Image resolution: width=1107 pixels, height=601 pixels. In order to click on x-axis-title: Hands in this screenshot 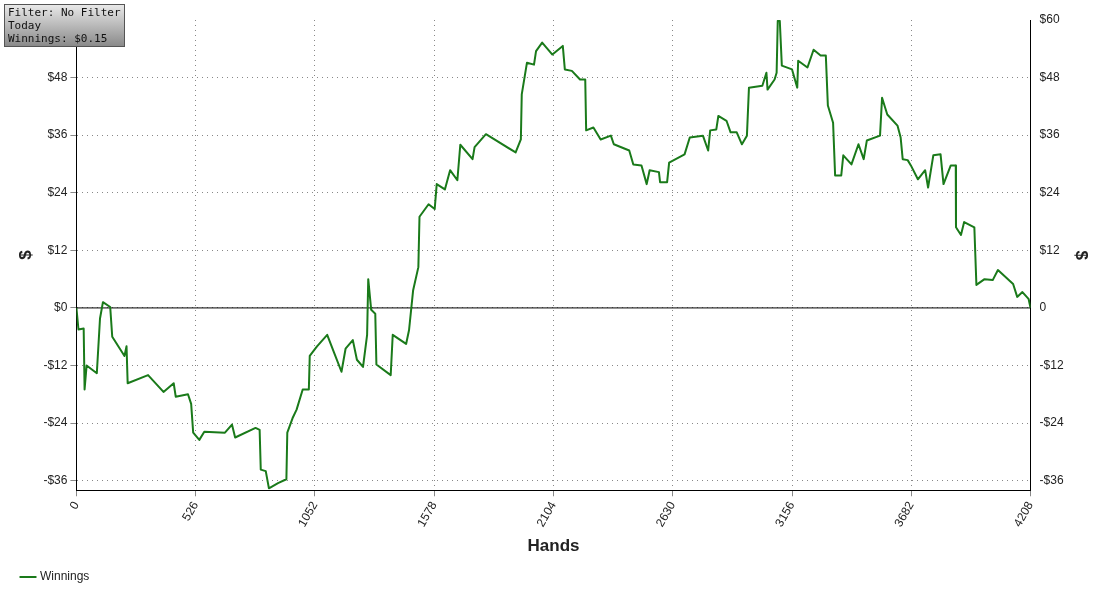, I will do `click(553, 546)`.